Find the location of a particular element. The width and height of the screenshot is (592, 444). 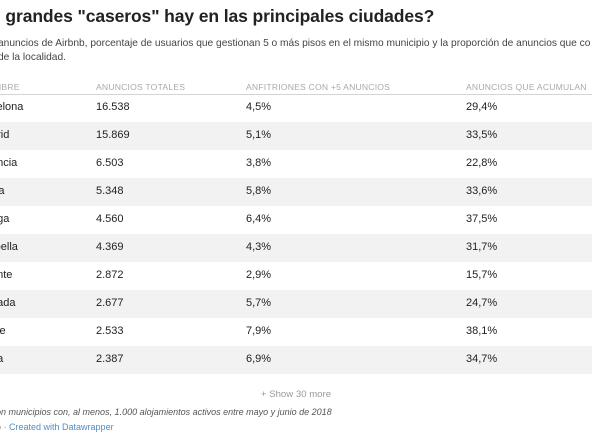

cell-hosts-5plus: 5,1% is located at coordinates (259, 135).